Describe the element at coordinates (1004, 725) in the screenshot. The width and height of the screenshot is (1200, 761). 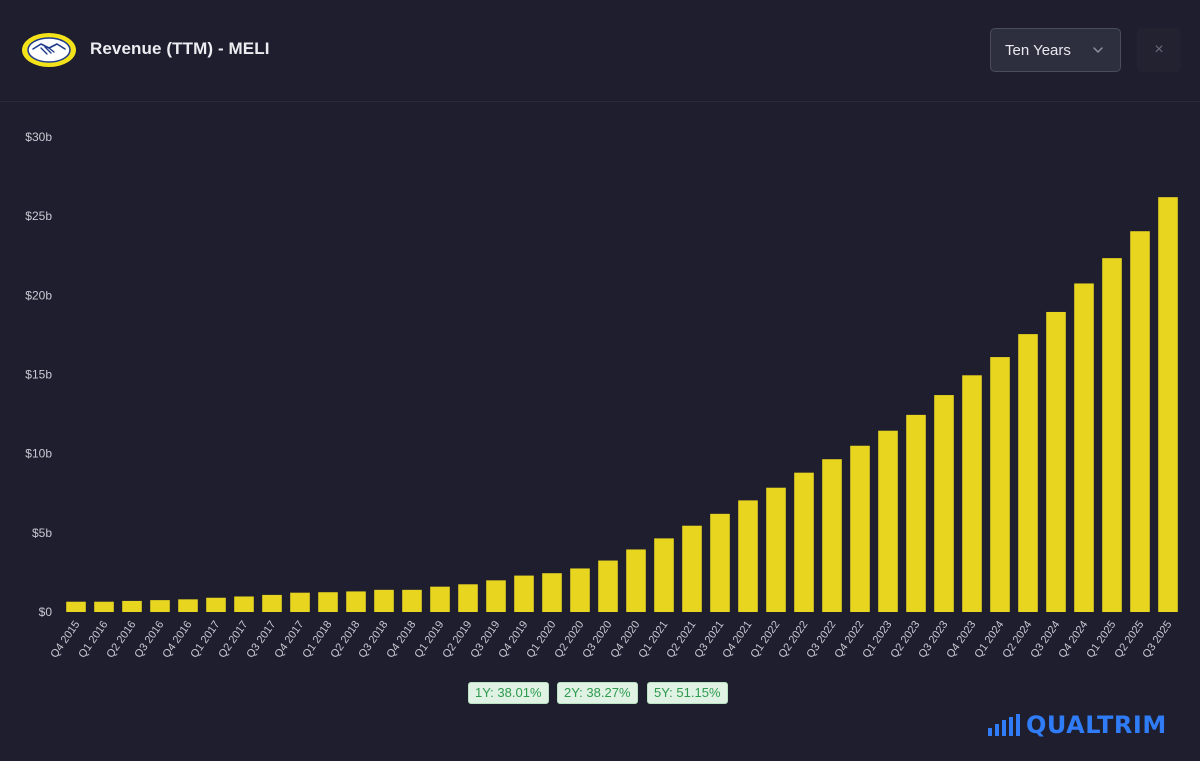
I see `bar-chart-icon` at that location.